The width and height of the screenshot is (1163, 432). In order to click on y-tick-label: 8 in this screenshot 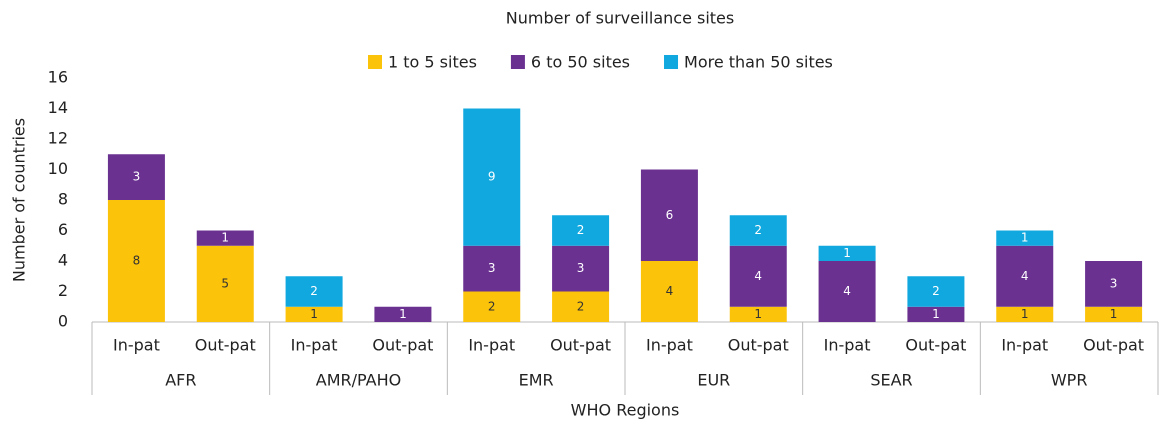, I will do `click(63, 199)`.